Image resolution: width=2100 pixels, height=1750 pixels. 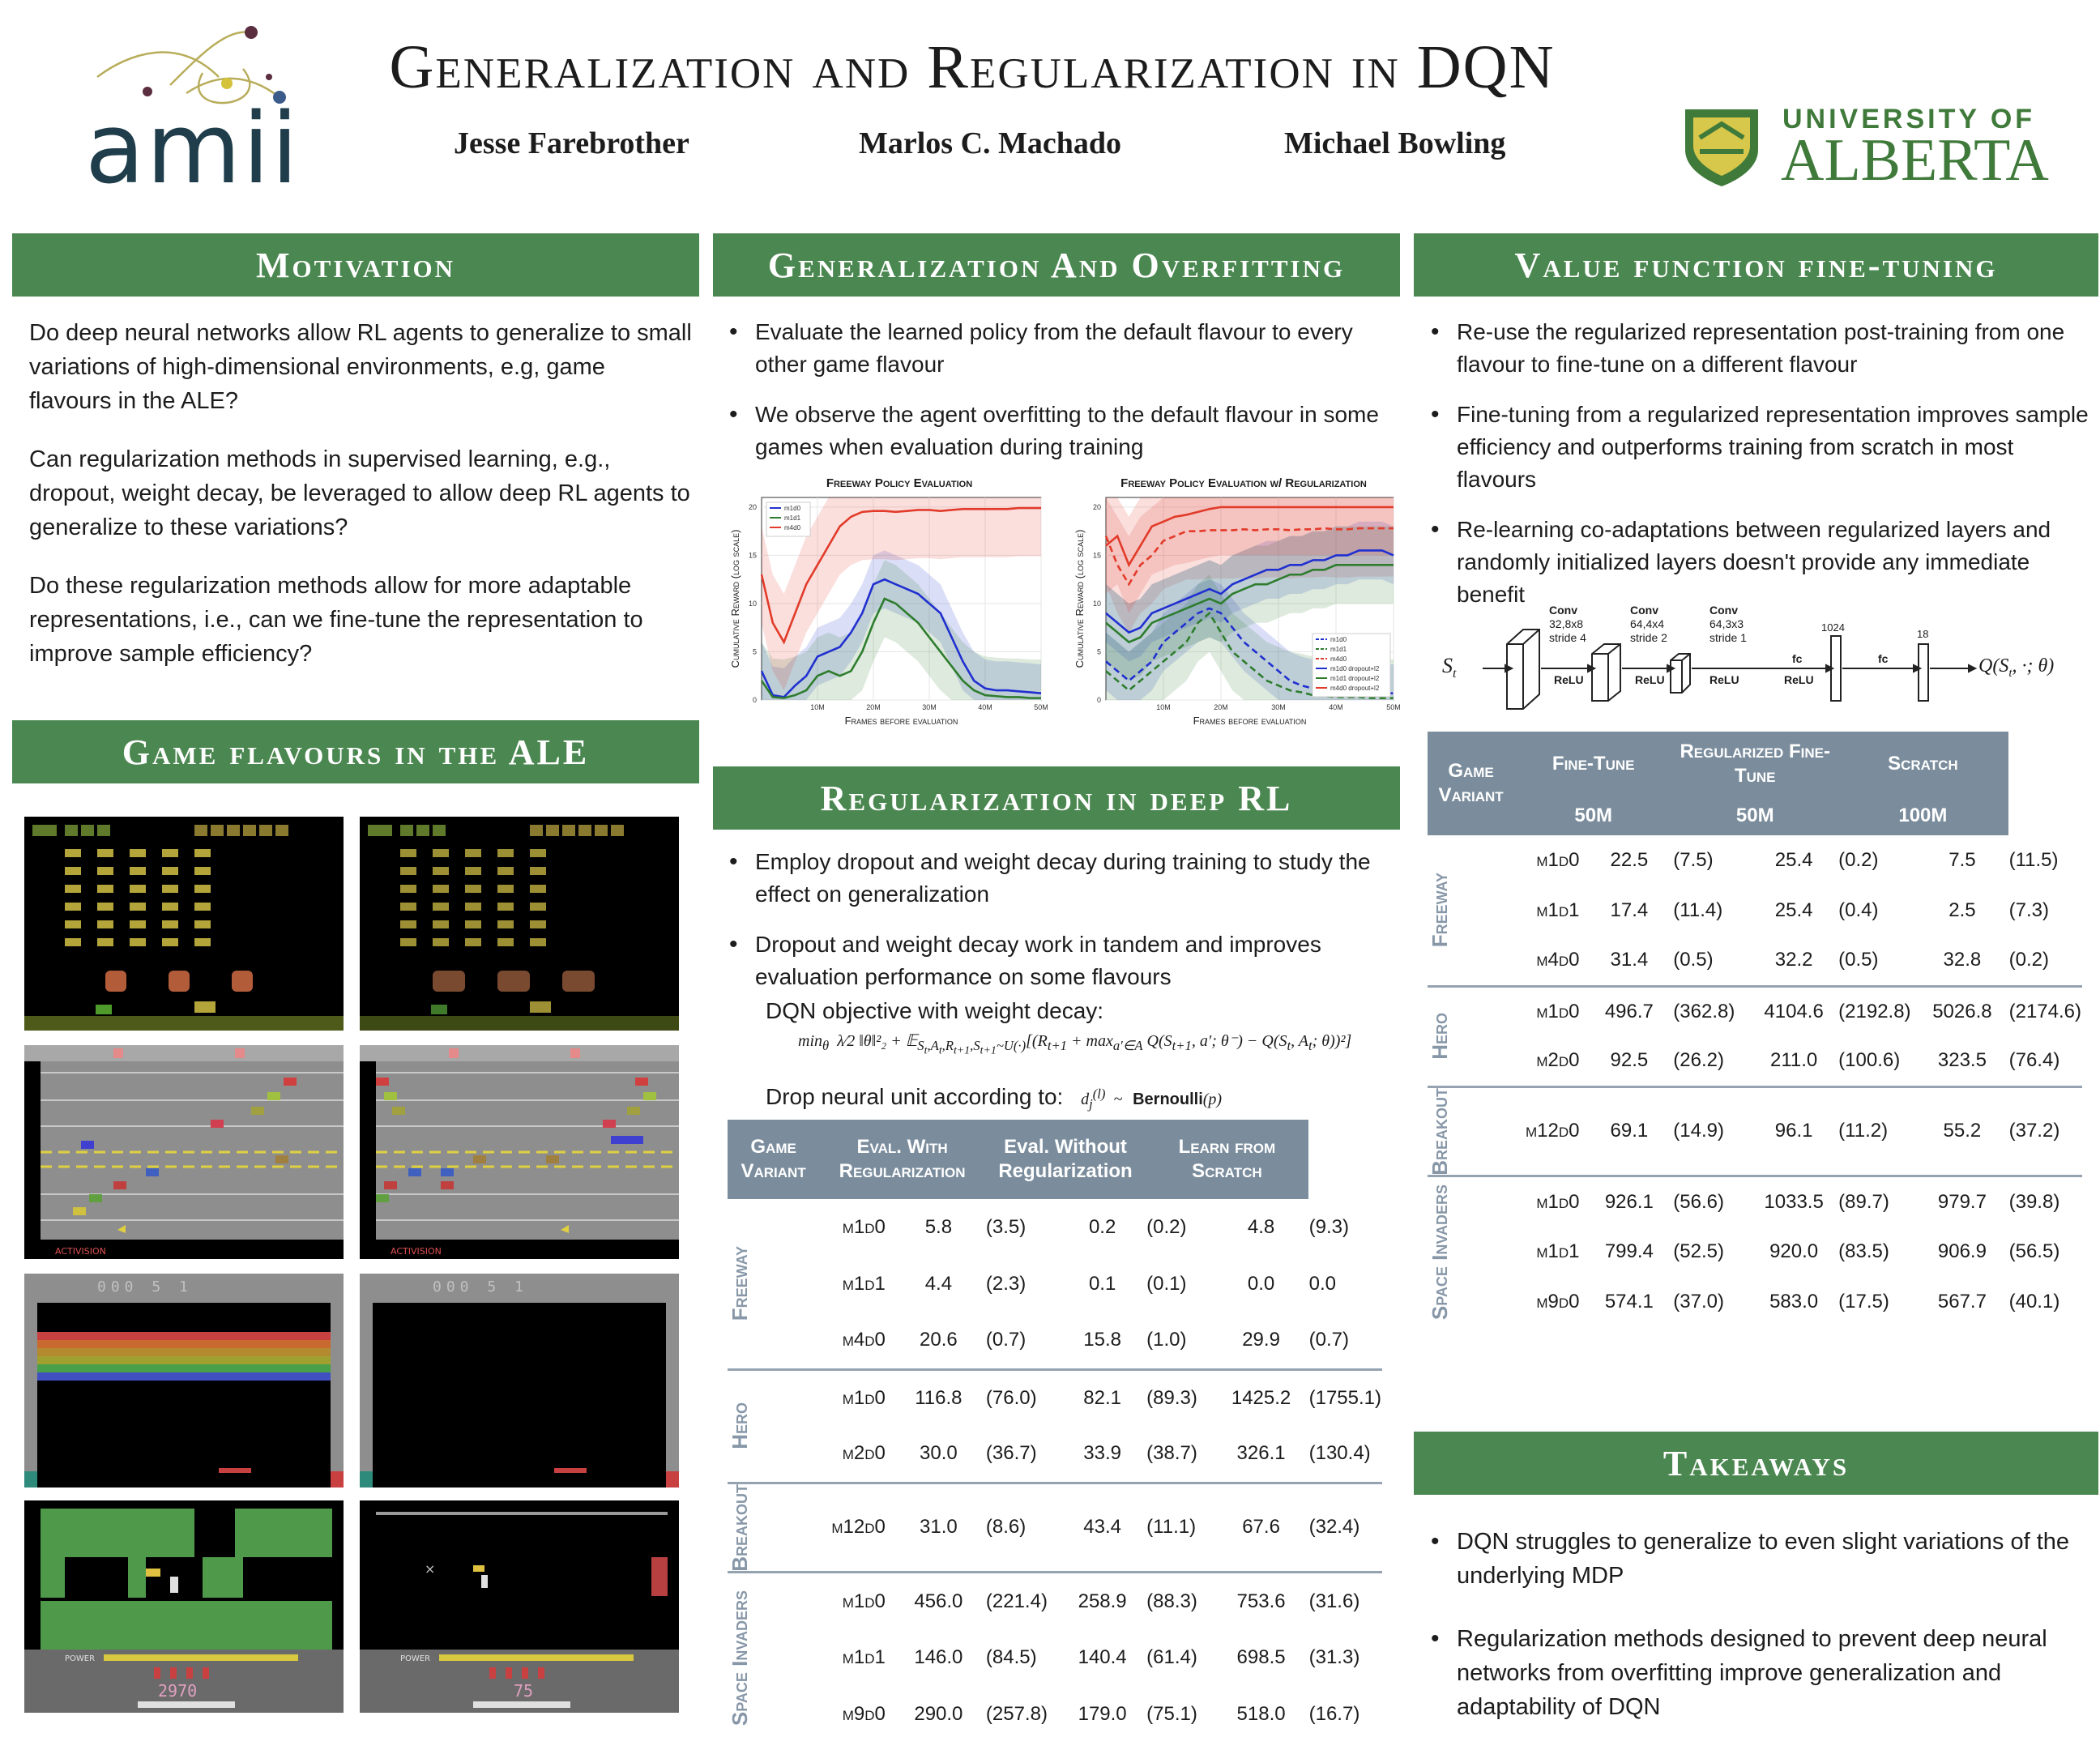 I want to click on value-cell: 5026.8, so click(x=1962, y=1010).